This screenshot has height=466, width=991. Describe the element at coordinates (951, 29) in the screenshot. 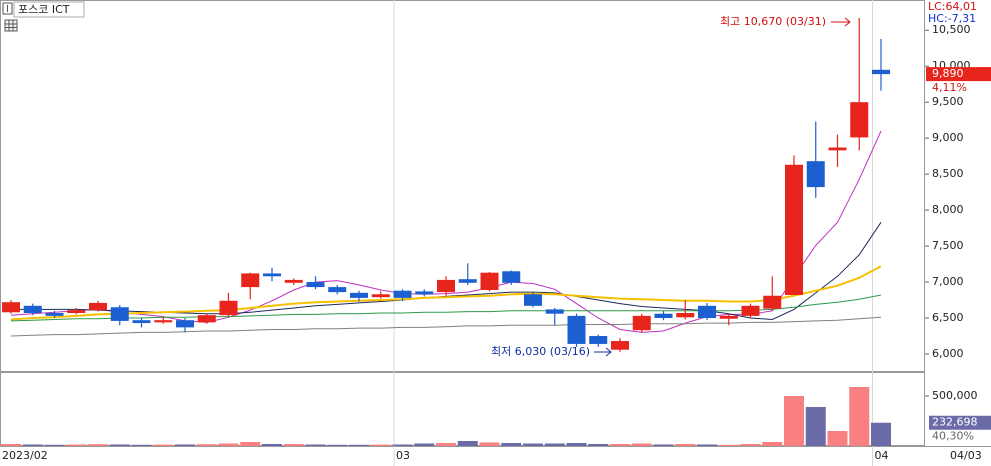

I see `y-tick-label: 10,500` at that location.